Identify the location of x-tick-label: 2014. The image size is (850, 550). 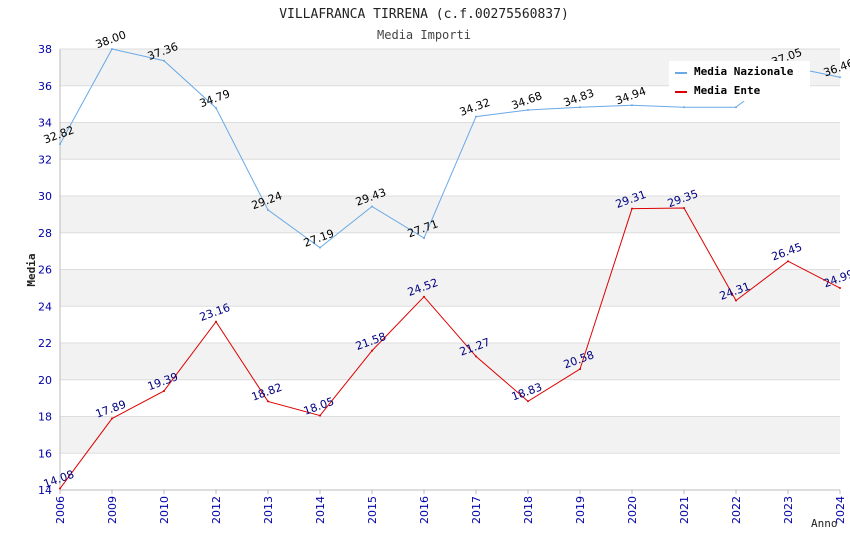
(320, 510).